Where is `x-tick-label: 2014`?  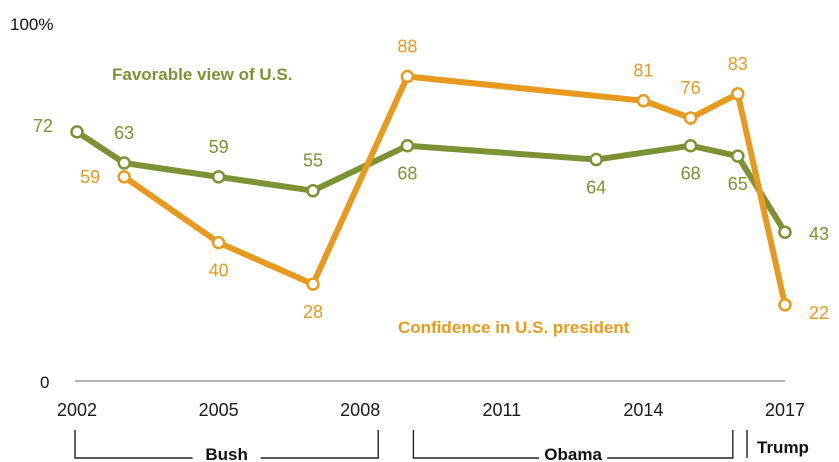
x-tick-label: 2014 is located at coordinates (643, 410).